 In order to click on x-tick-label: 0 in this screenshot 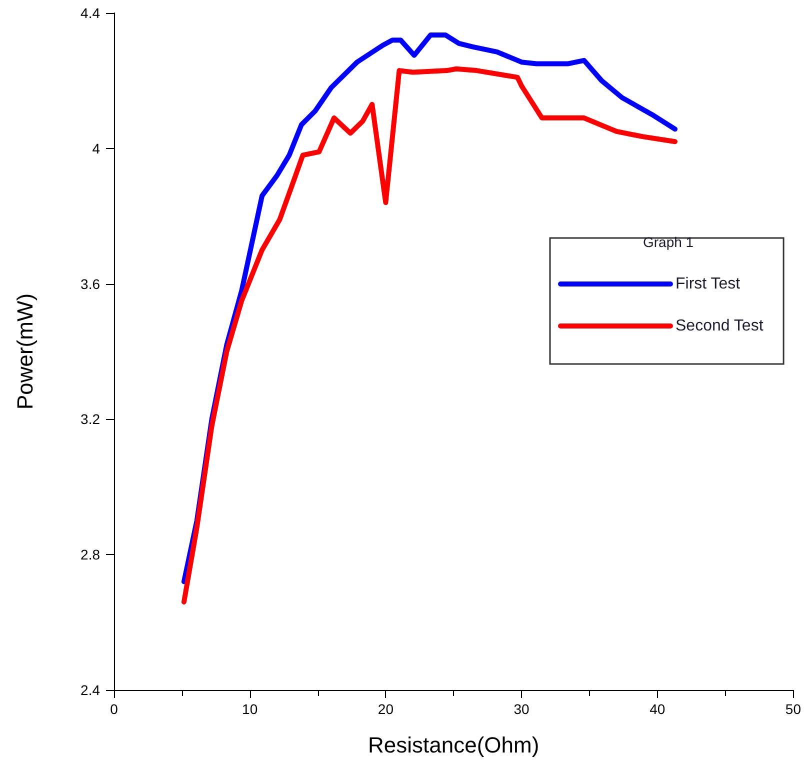, I will do `click(114, 709)`.